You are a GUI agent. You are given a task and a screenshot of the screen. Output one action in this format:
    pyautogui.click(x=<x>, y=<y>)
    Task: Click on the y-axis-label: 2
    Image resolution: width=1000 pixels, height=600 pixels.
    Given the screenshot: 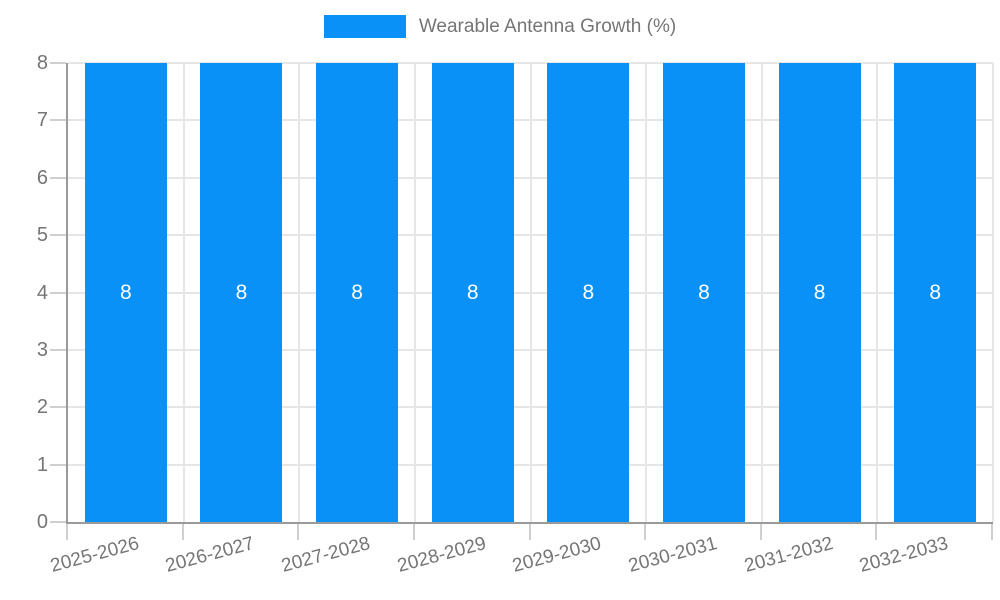 What is the action you would take?
    pyautogui.click(x=42, y=407)
    